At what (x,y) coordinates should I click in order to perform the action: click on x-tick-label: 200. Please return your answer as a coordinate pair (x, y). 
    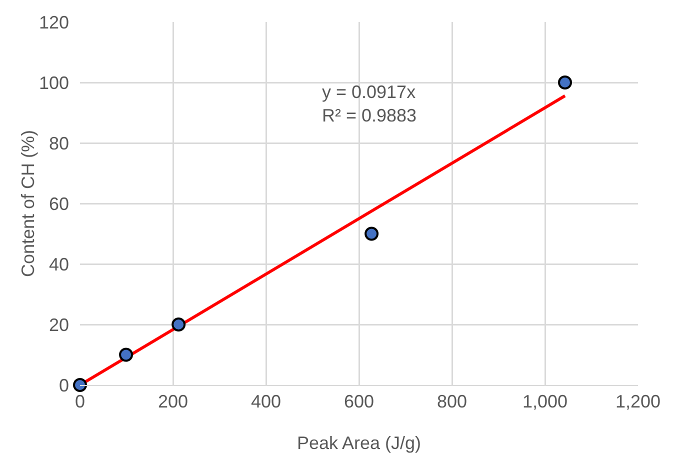
    Looking at the image, I should click on (173, 402).